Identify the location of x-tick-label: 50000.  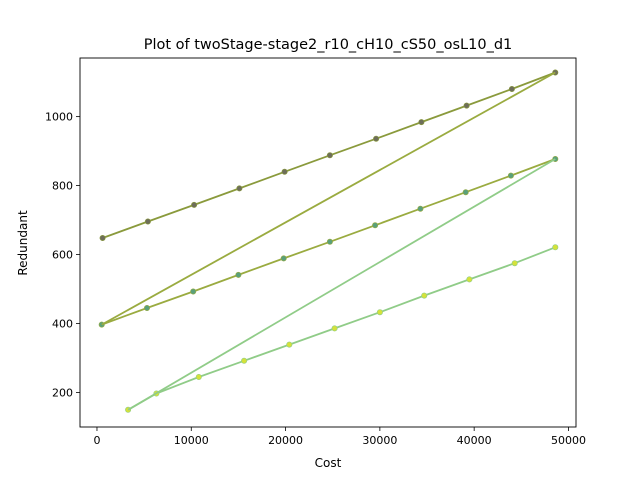
(568, 440).